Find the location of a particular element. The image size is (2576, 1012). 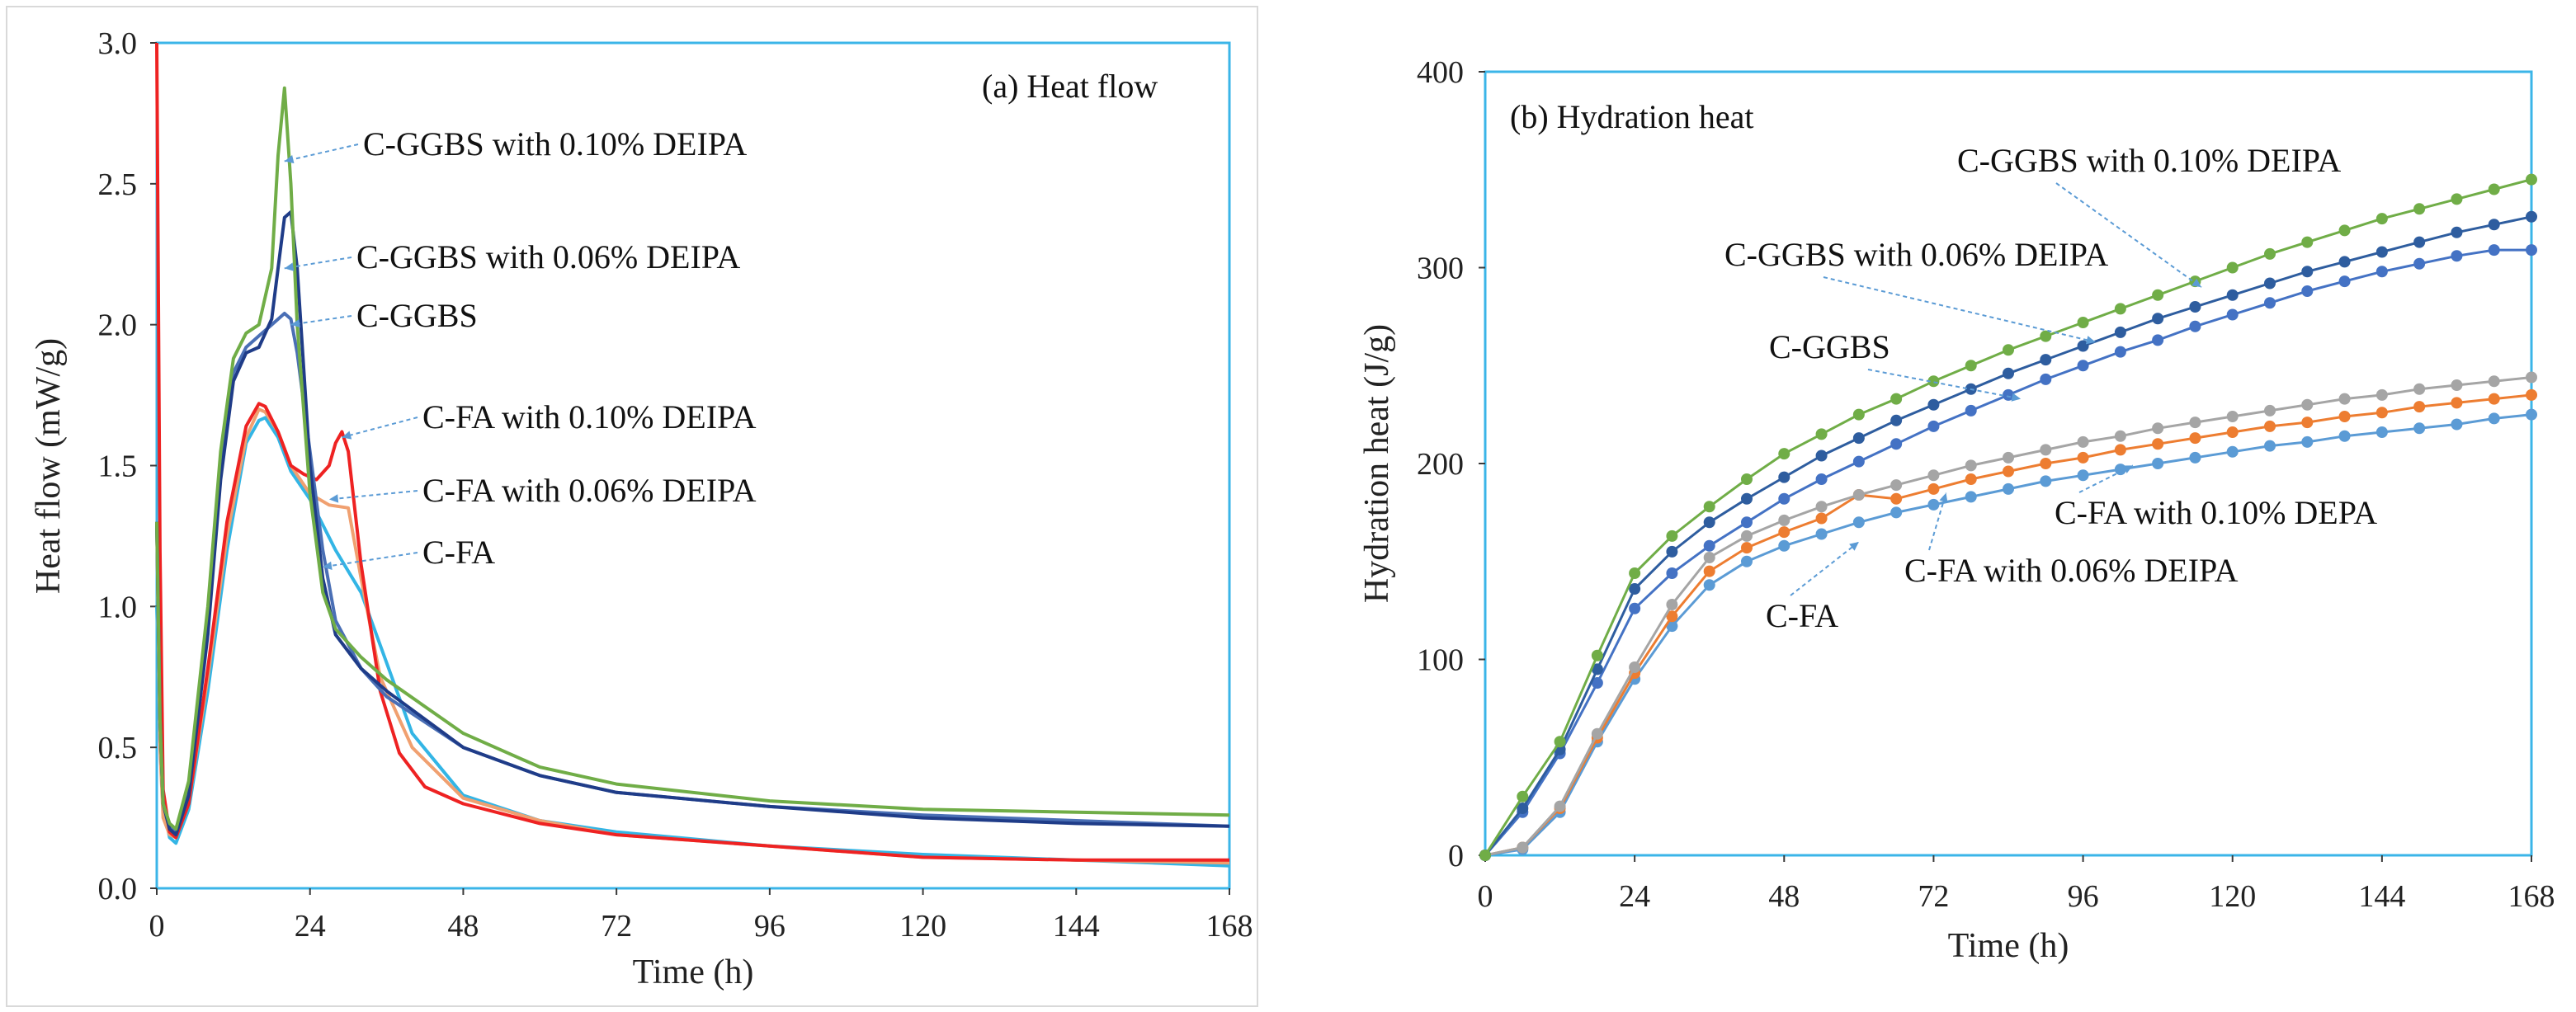

panel-a-y-ticks: 0.0 0.5 1.0 1.5 2.0 2.5 3.0 is located at coordinates (127, 466).